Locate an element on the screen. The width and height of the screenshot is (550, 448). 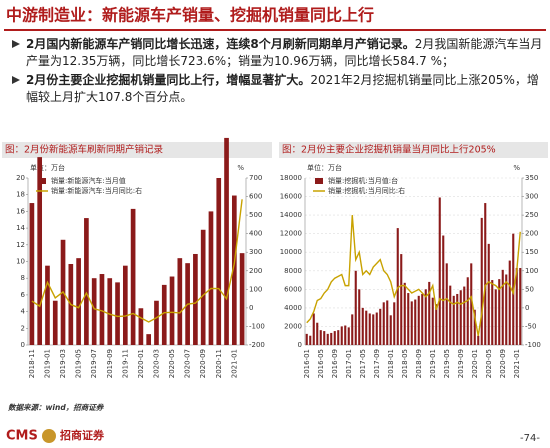
y-tick-label: 10000 is located at coordinates (291, 252).